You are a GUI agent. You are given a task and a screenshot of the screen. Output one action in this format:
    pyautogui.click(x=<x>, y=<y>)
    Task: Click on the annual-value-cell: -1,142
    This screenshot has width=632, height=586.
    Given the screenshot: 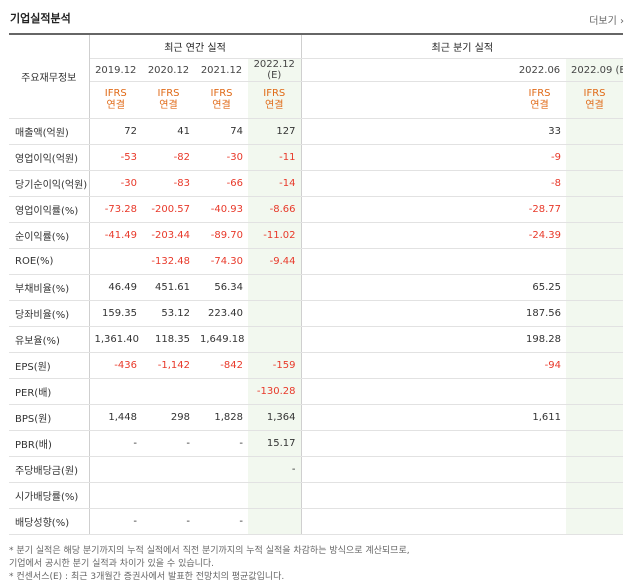 What is the action you would take?
    pyautogui.click(x=168, y=365)
    